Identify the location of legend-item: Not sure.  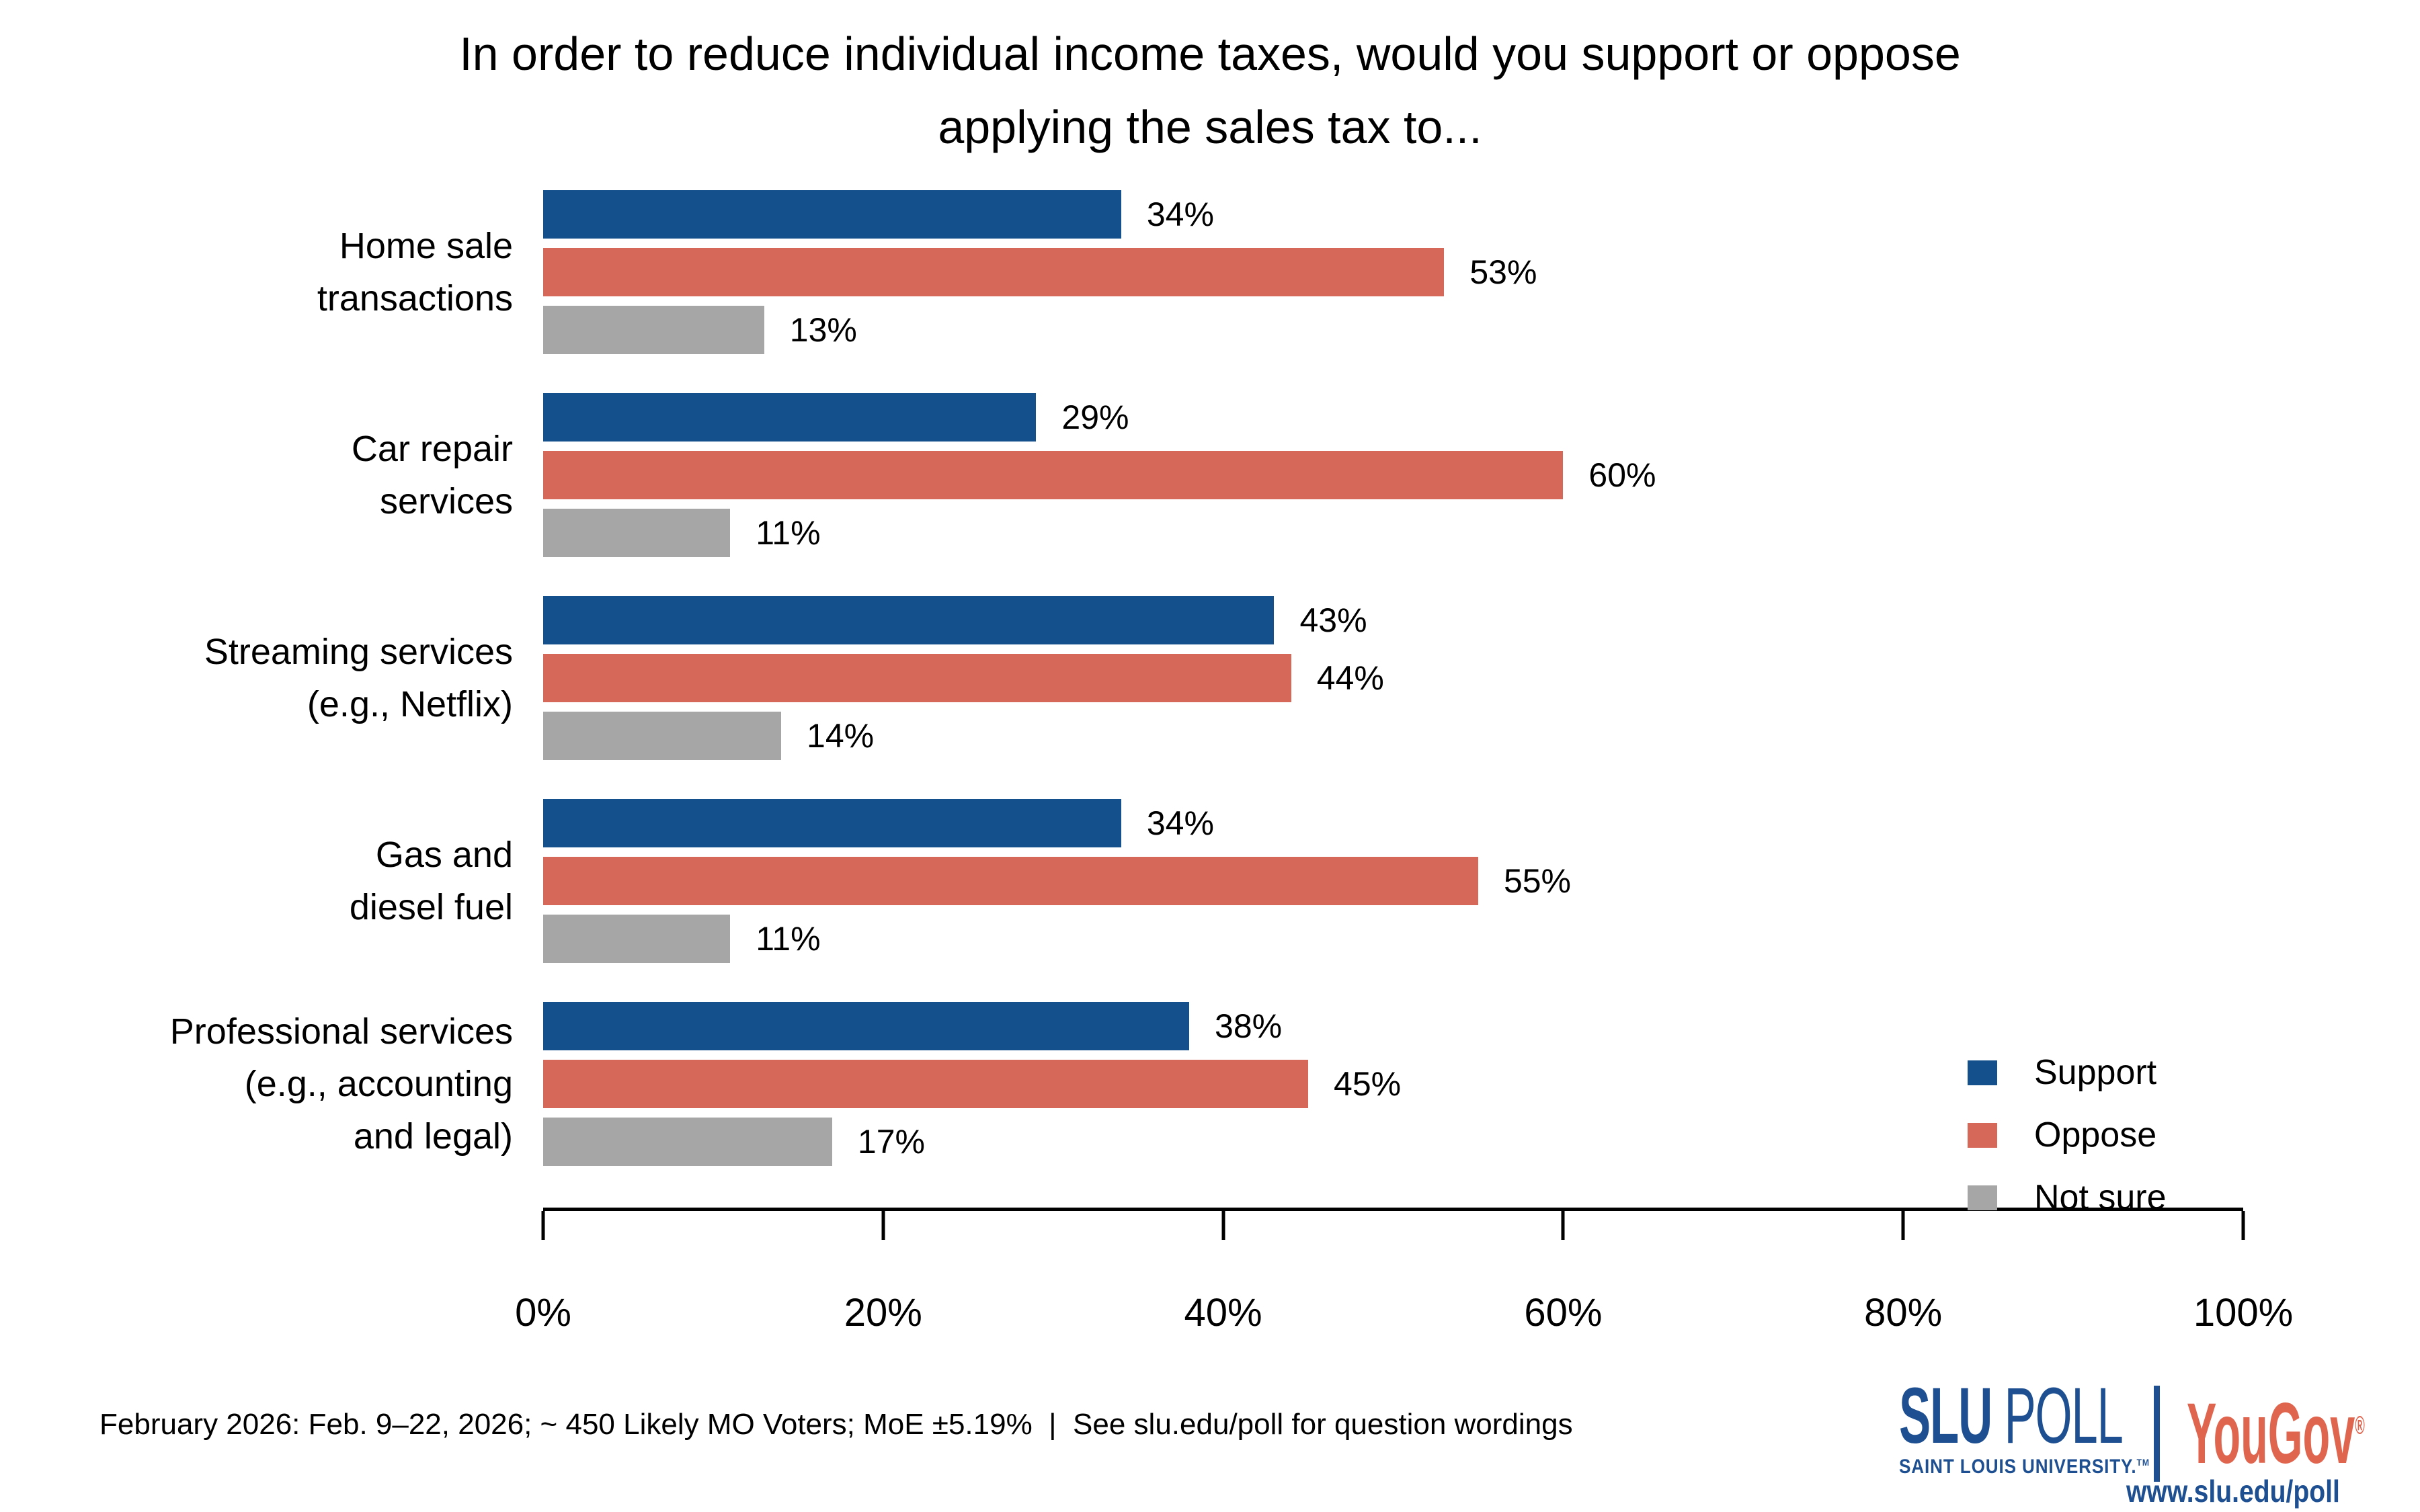
(2067, 1198).